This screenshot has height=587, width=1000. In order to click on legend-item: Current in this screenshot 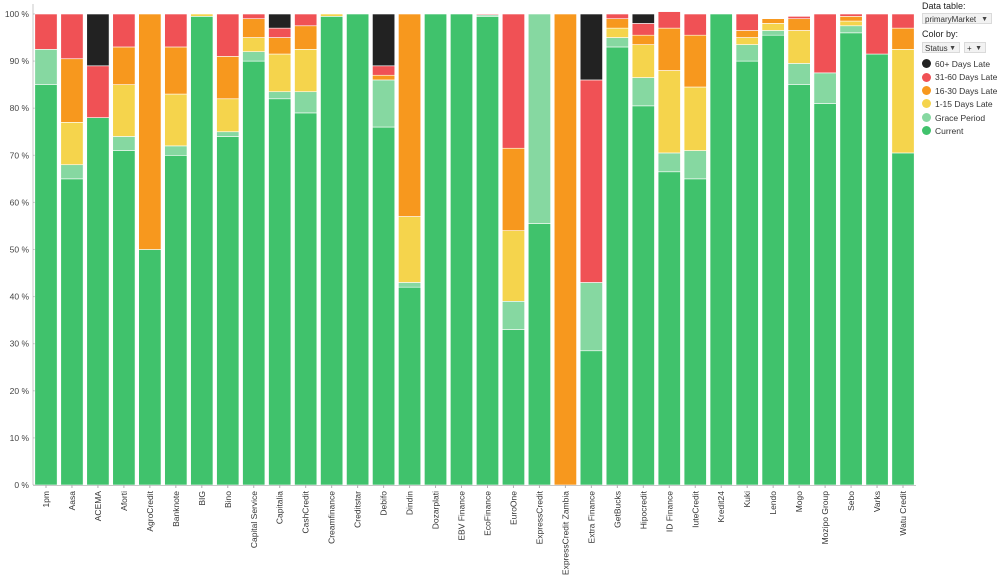, I will do `click(942, 131)`.